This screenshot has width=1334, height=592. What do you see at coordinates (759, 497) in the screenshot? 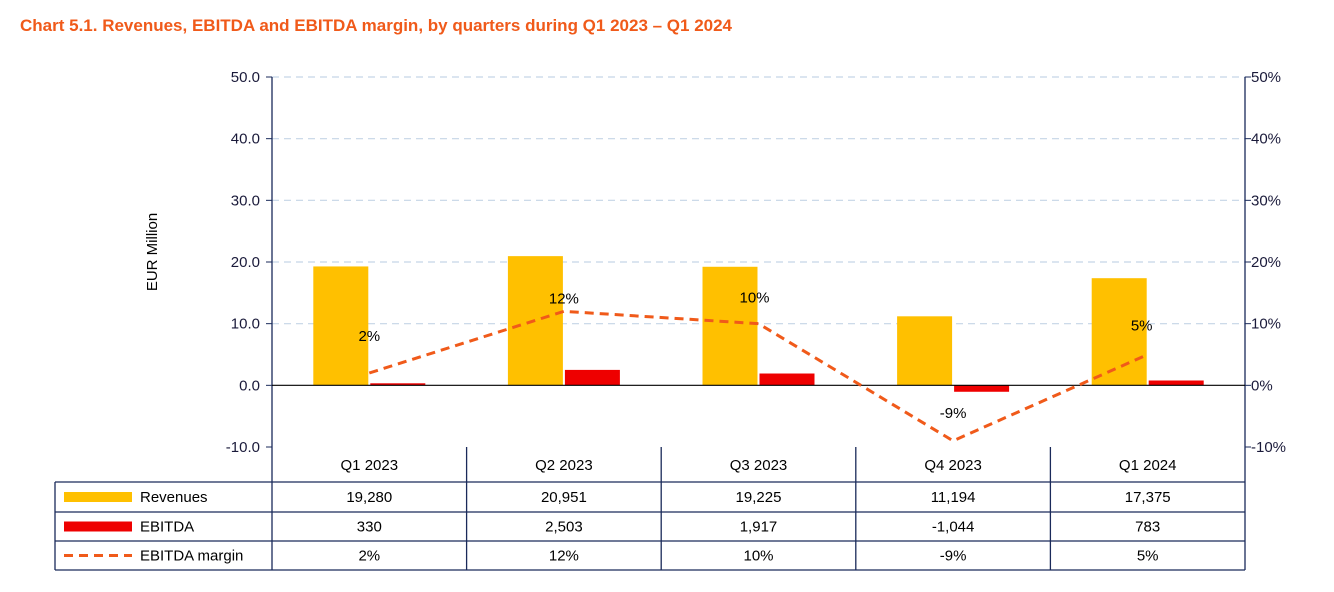
I see `table-cell: 19,225` at bounding box center [759, 497].